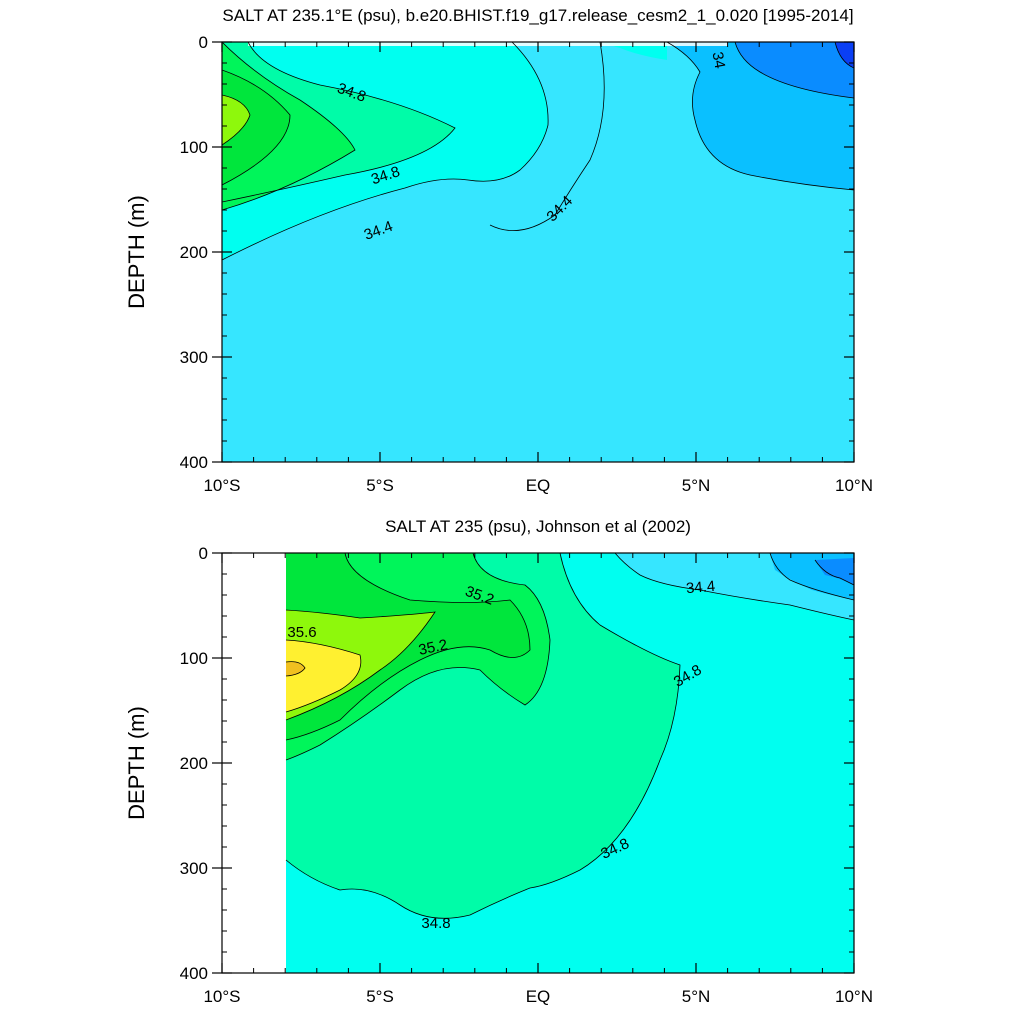  I want to click on top-fill-35.4-35.6, so click(236, 120).